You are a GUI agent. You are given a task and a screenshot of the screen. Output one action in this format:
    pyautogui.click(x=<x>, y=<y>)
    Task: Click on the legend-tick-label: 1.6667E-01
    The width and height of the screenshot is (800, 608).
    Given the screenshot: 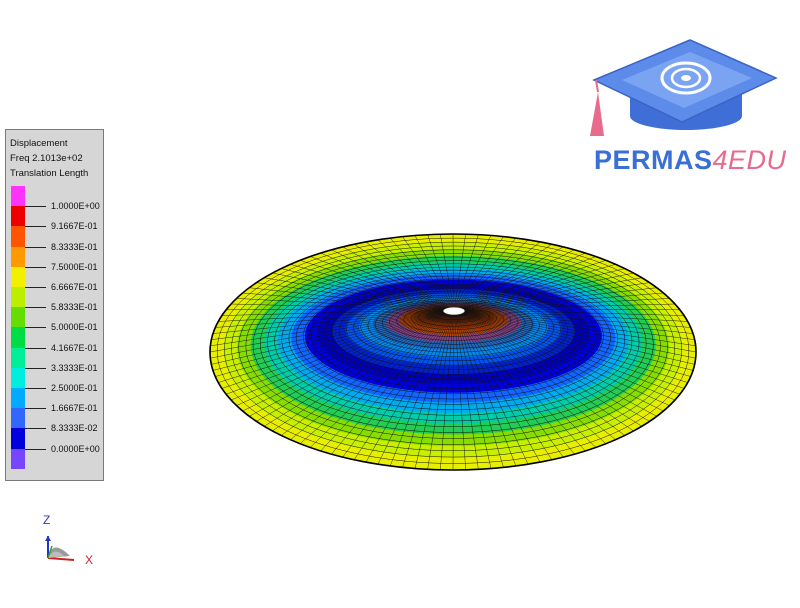 What is the action you would take?
    pyautogui.click(x=74, y=408)
    